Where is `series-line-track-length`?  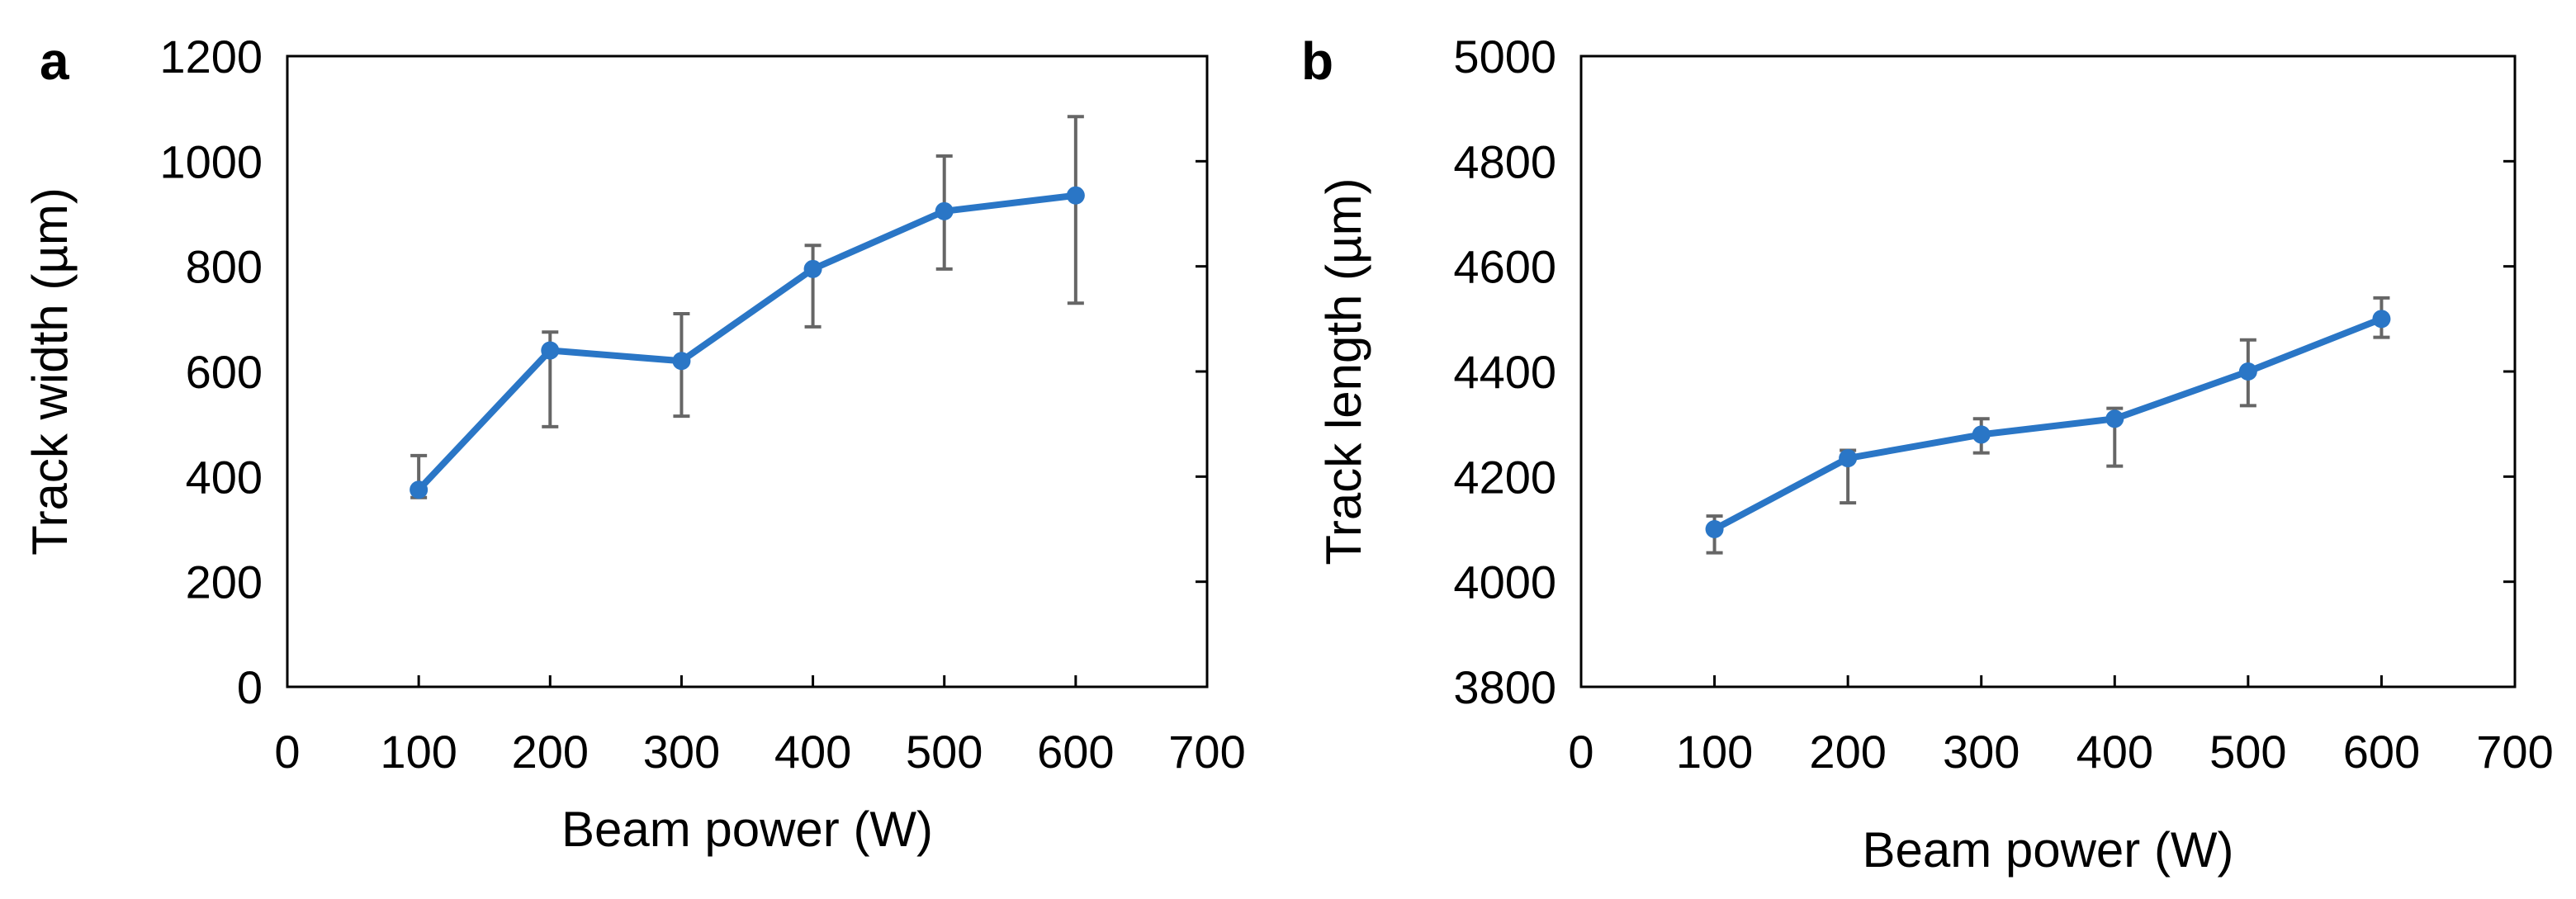
series-line-track-length is located at coordinates (2048, 423).